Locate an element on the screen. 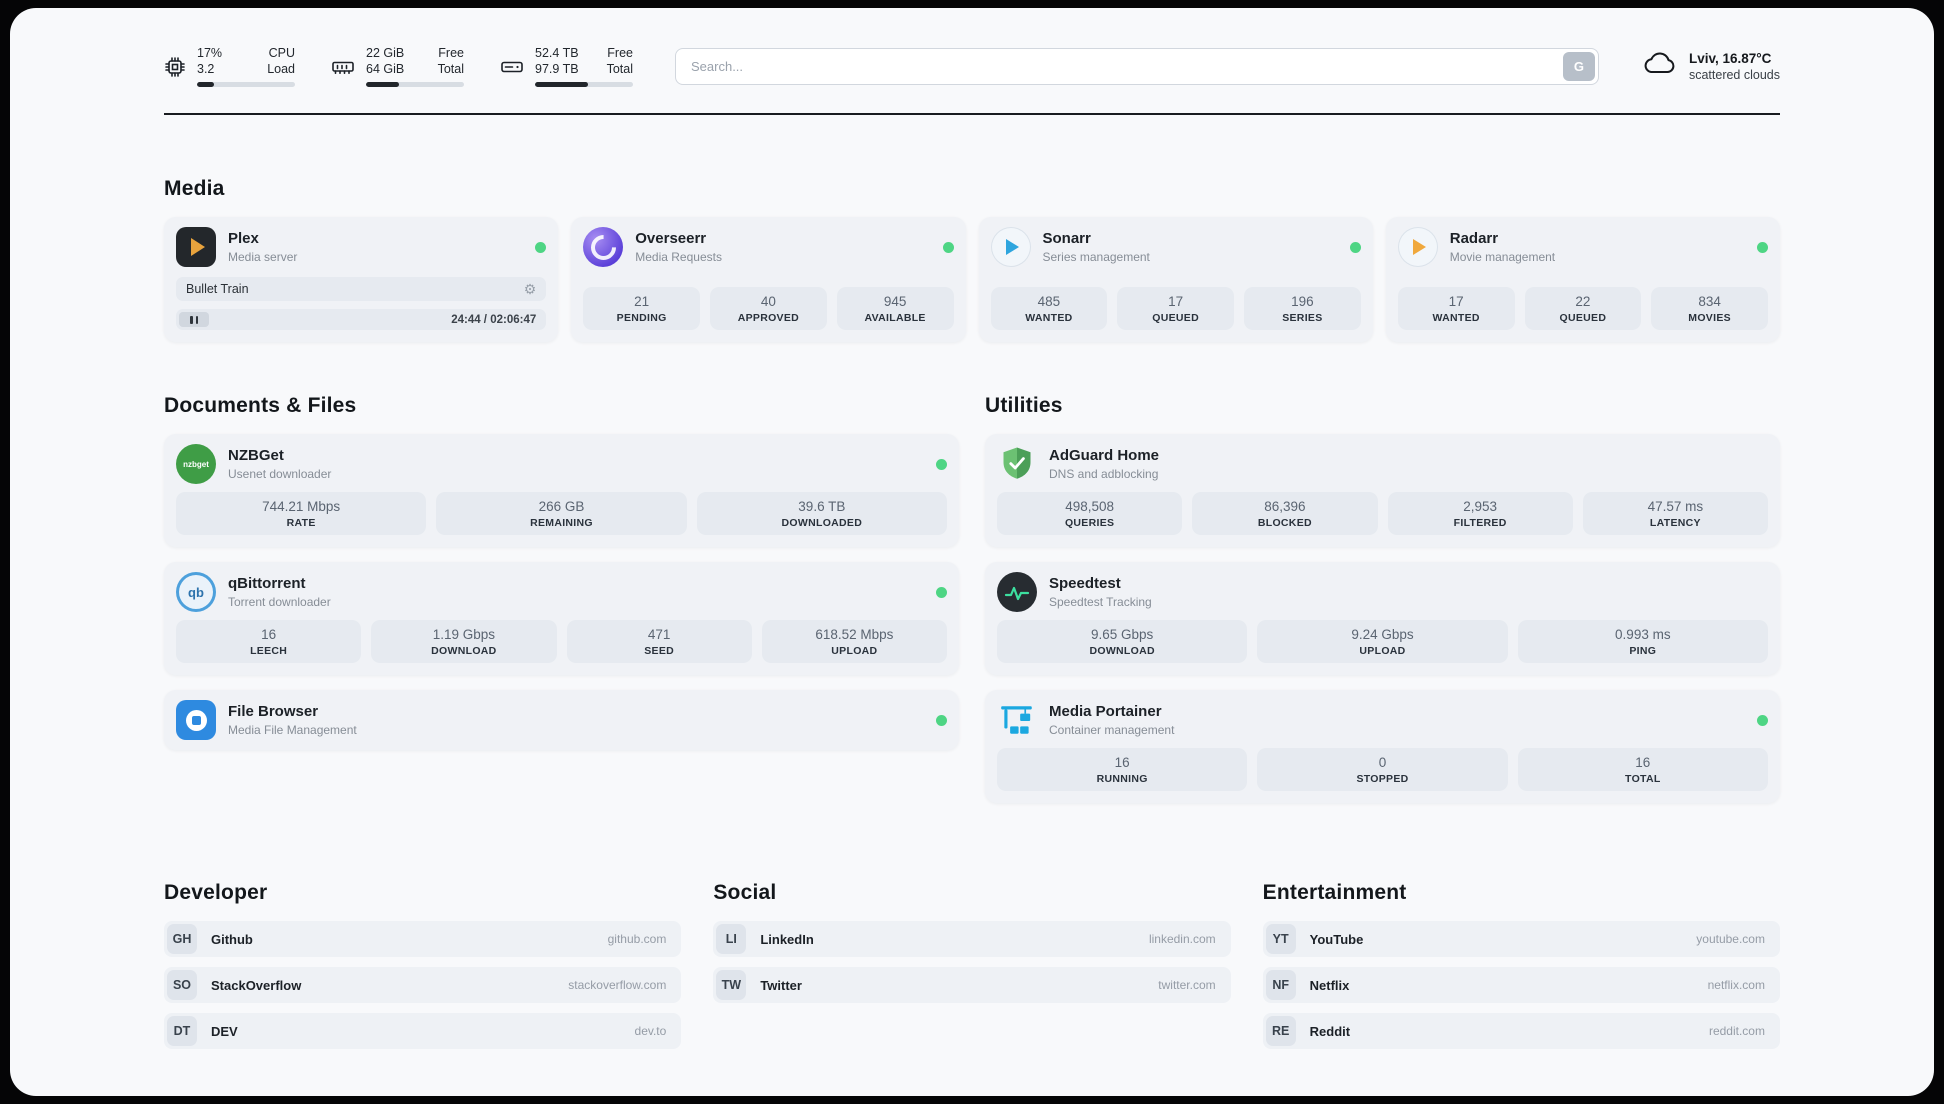 This screenshot has height=1104, width=1944. stat-tile: 1.19 Gbps DOWNLOAD is located at coordinates (464, 641).